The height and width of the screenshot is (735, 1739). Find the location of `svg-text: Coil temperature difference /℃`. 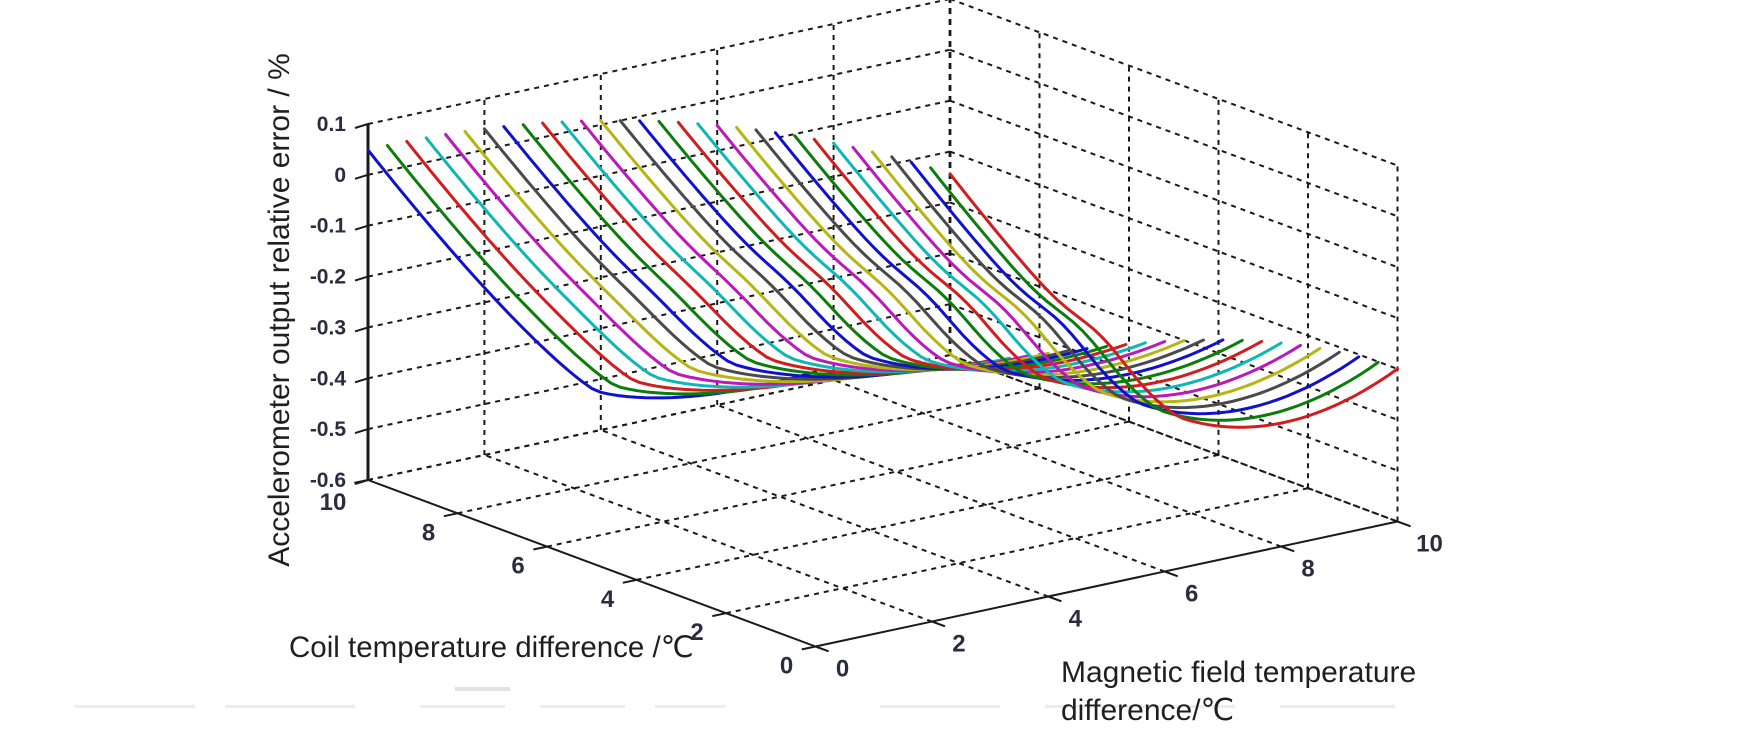

svg-text: Coil temperature difference /℃ is located at coordinates (491, 647).